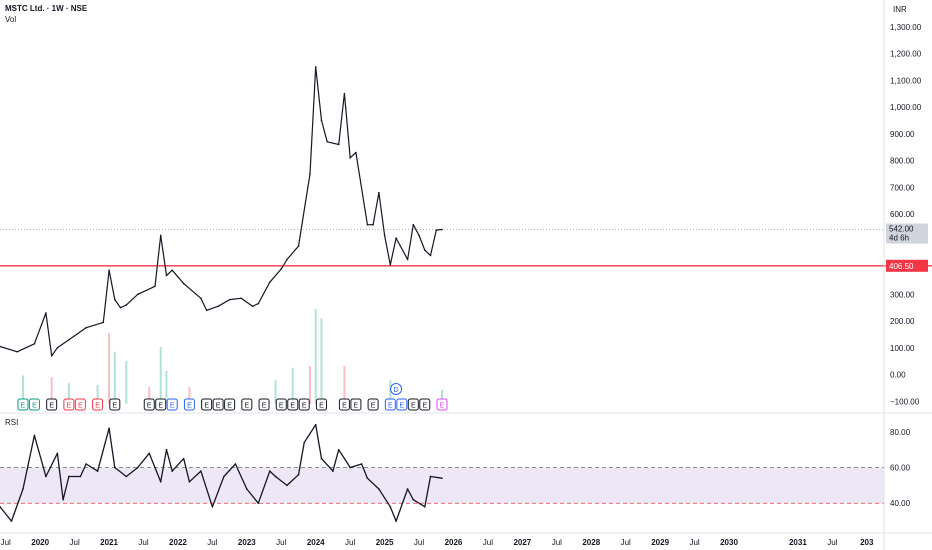 The height and width of the screenshot is (550, 932). Describe the element at coordinates (906, 107) in the screenshot. I see `price-tick-label: 1,000.00` at that location.